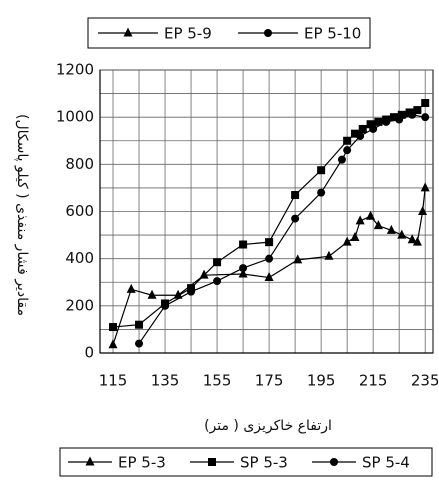 This screenshot has width=439, height=480. I want to click on x-tick-label: 135, so click(165, 381).